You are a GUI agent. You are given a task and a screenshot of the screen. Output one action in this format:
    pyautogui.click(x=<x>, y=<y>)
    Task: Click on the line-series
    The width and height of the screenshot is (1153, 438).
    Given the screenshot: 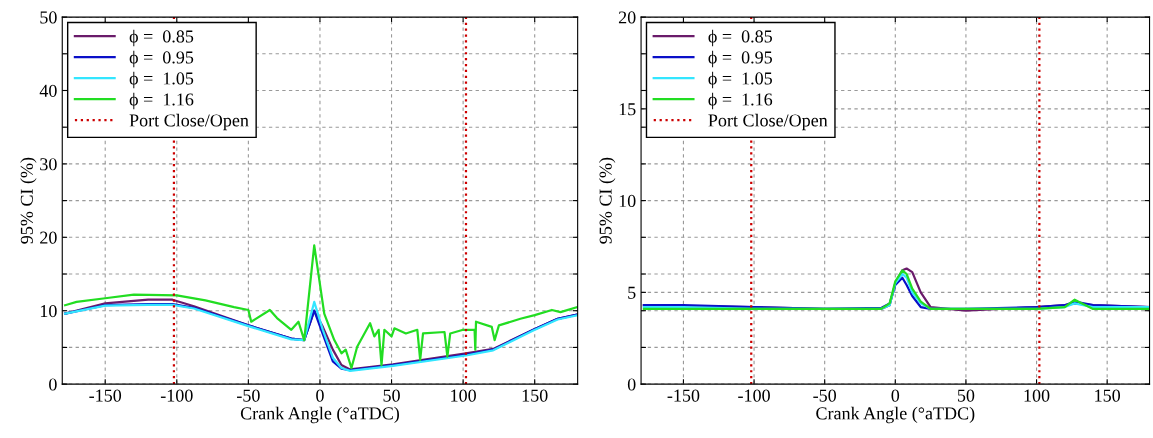 What is the action you would take?
    pyautogui.click(x=321, y=307)
    